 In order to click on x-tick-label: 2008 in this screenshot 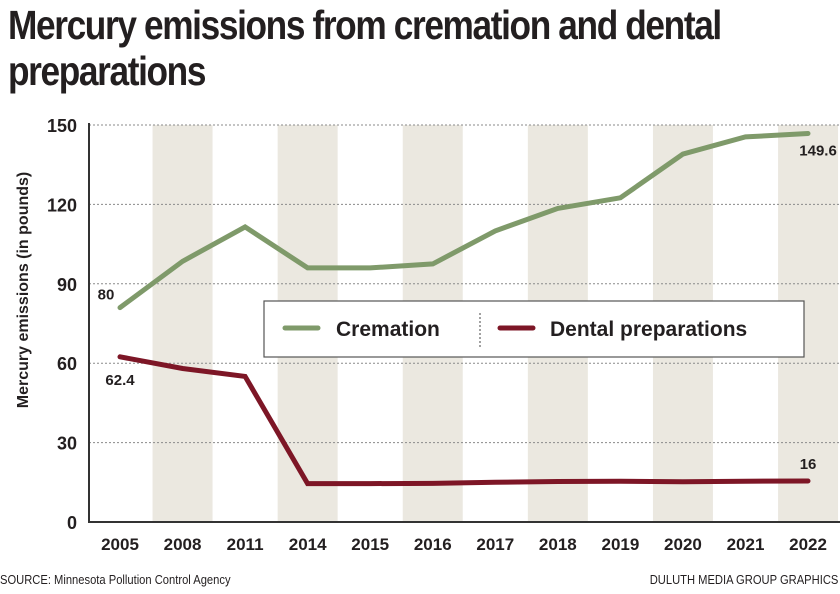, I will do `click(183, 544)`.